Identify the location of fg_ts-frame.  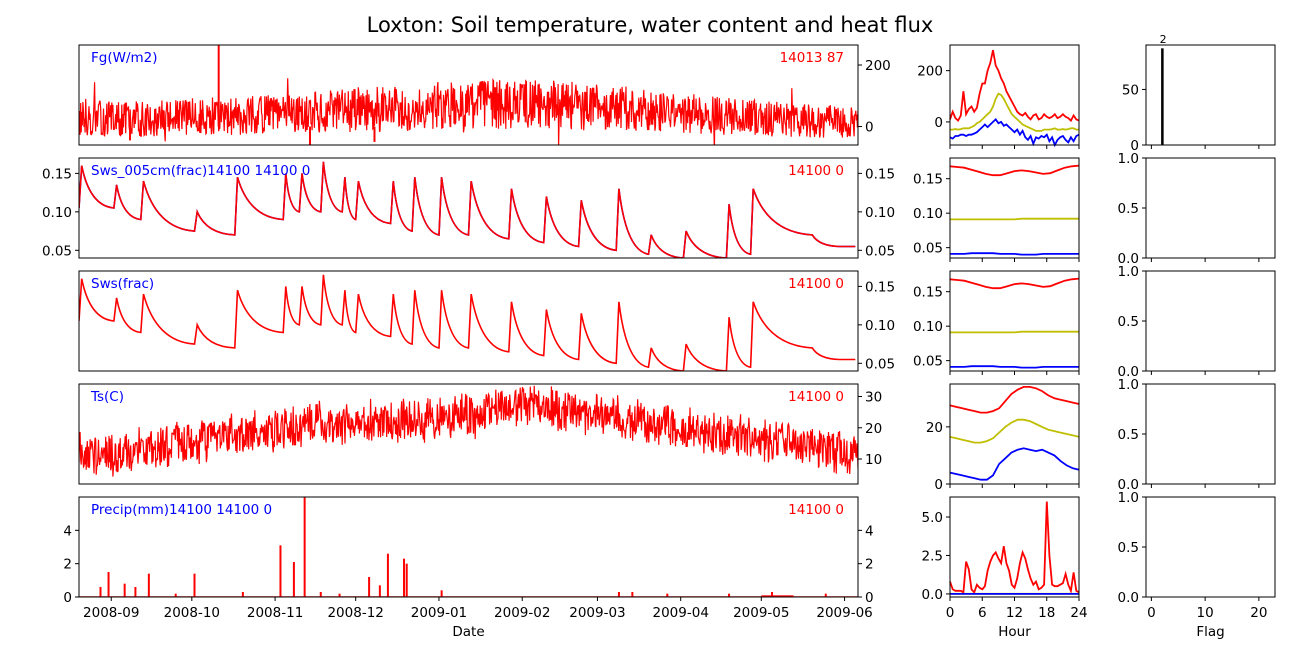
(468, 95).